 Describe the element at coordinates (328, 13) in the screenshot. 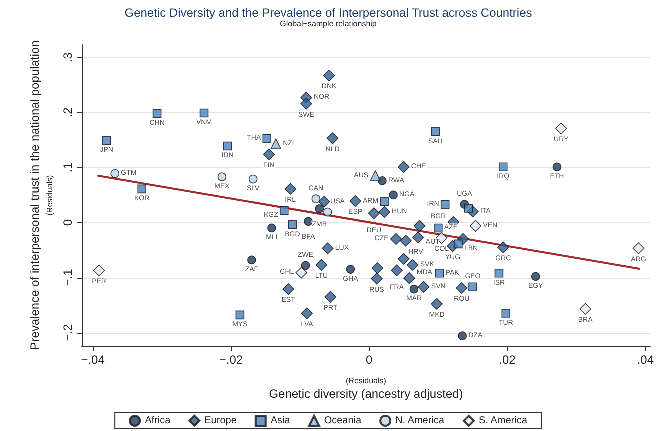

I see `chart-title: Genetic Diversity and the Prevalence of Interpersonal Trust across Countries` at that location.